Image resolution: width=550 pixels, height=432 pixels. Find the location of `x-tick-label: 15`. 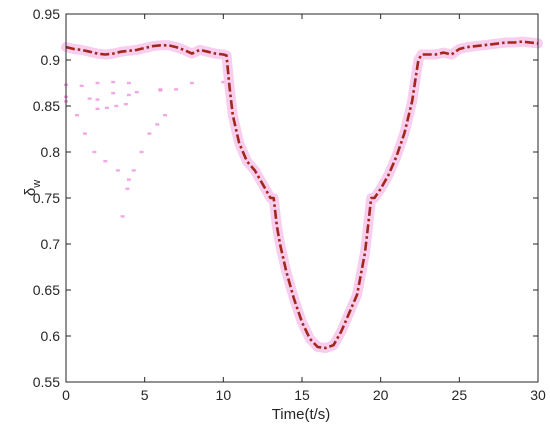

x-tick-label: 15 is located at coordinates (302, 395).